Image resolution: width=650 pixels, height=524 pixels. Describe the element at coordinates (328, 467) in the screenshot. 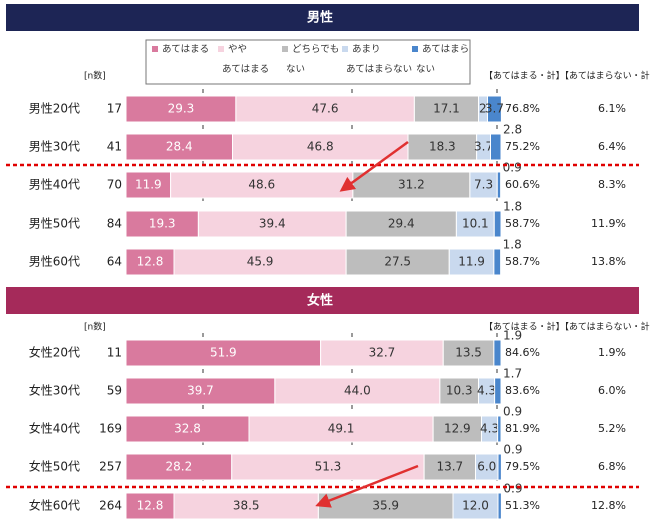

I see `bar-data-label: 51.3` at that location.